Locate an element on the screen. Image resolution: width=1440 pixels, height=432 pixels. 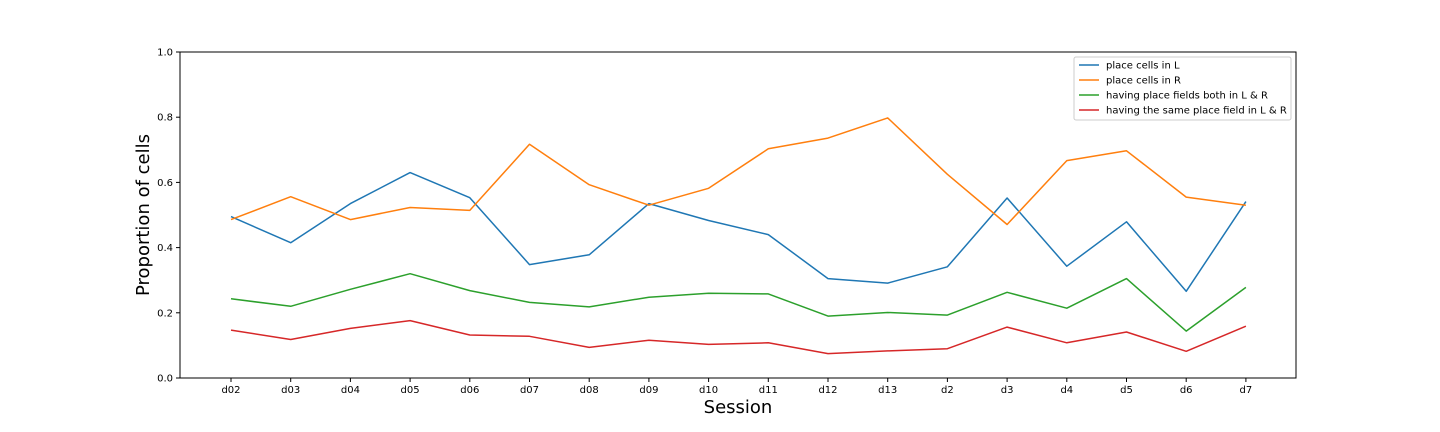
x-tick-label: d13 is located at coordinates (887, 390).